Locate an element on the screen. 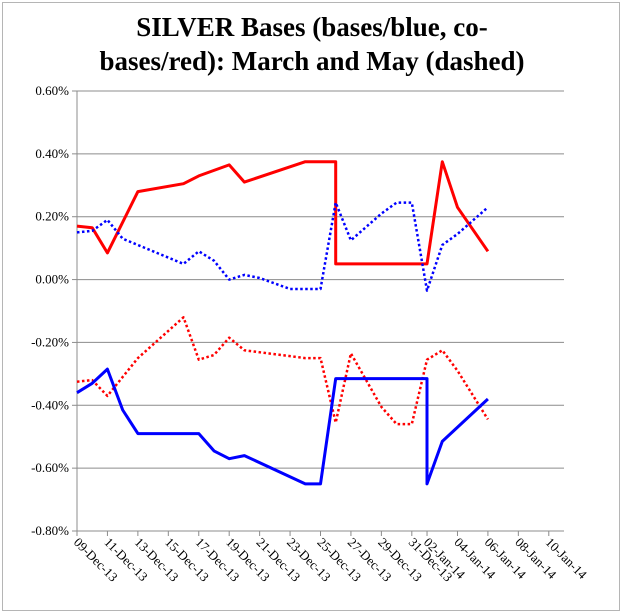  y-tick-label: 0.00% is located at coordinates (52, 279).